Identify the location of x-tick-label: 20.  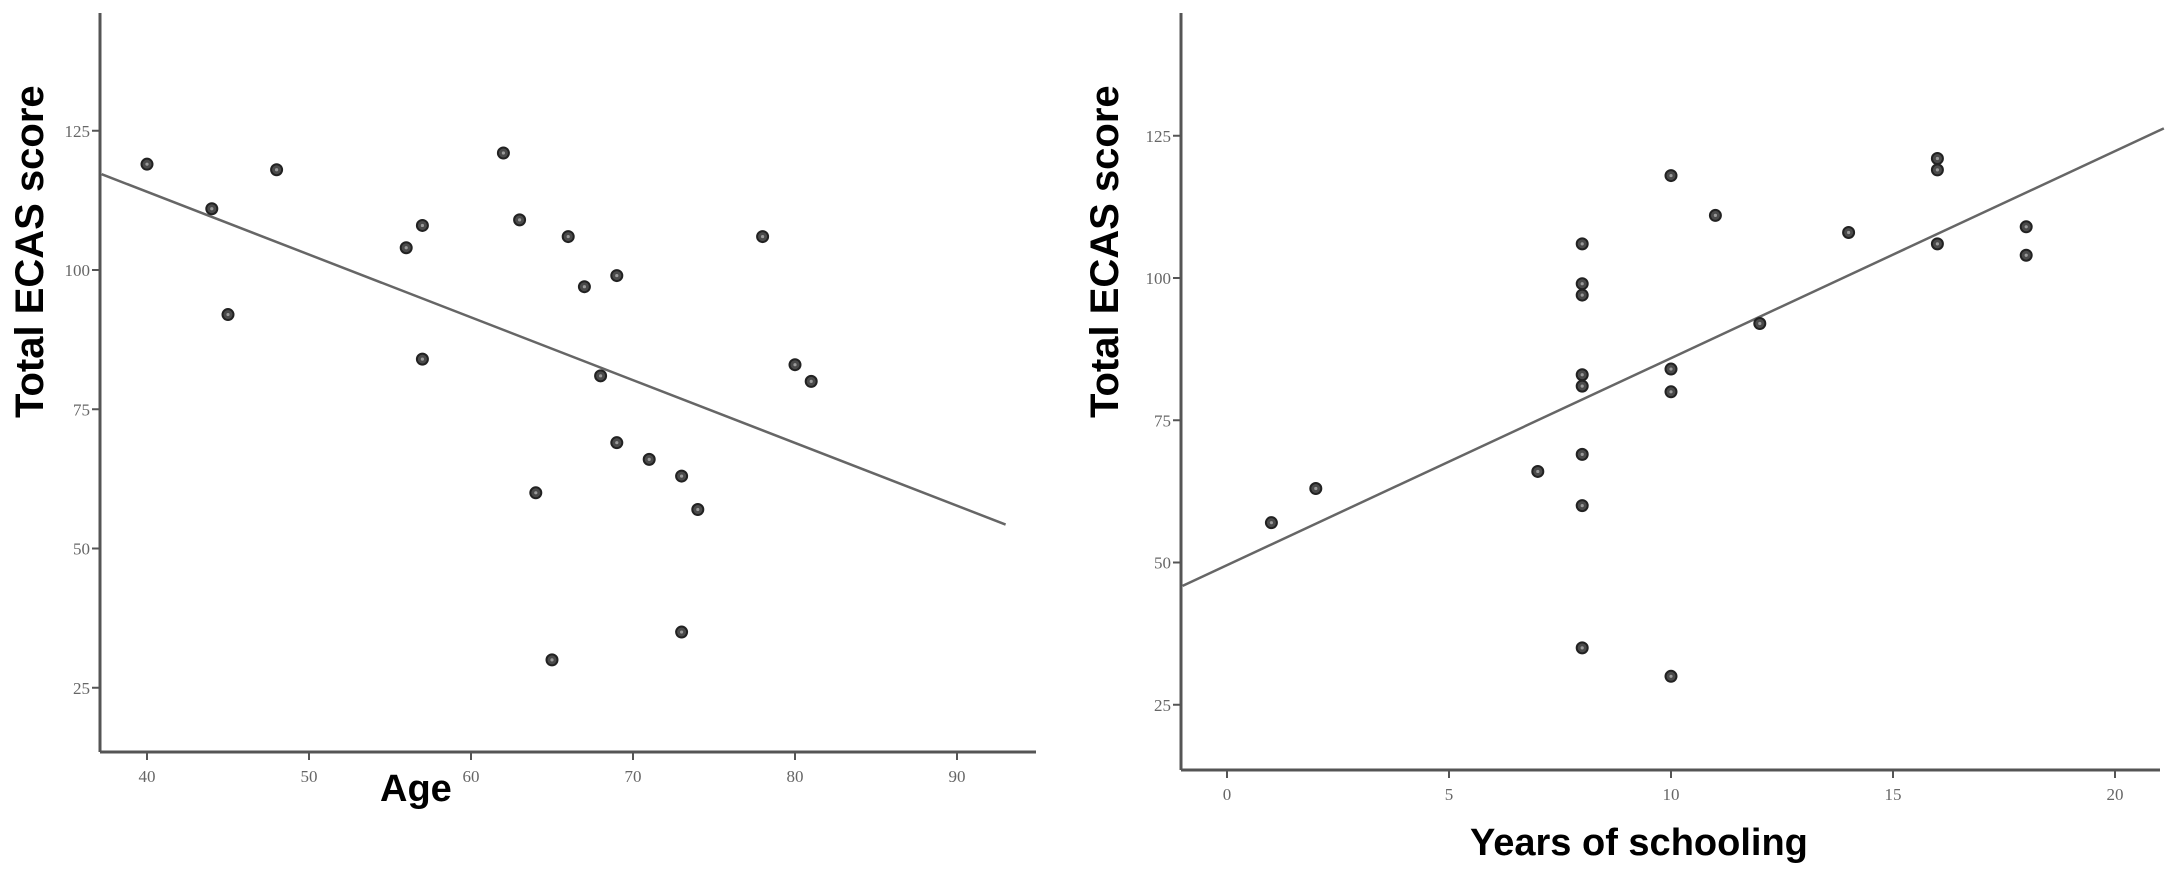
(2115, 794).